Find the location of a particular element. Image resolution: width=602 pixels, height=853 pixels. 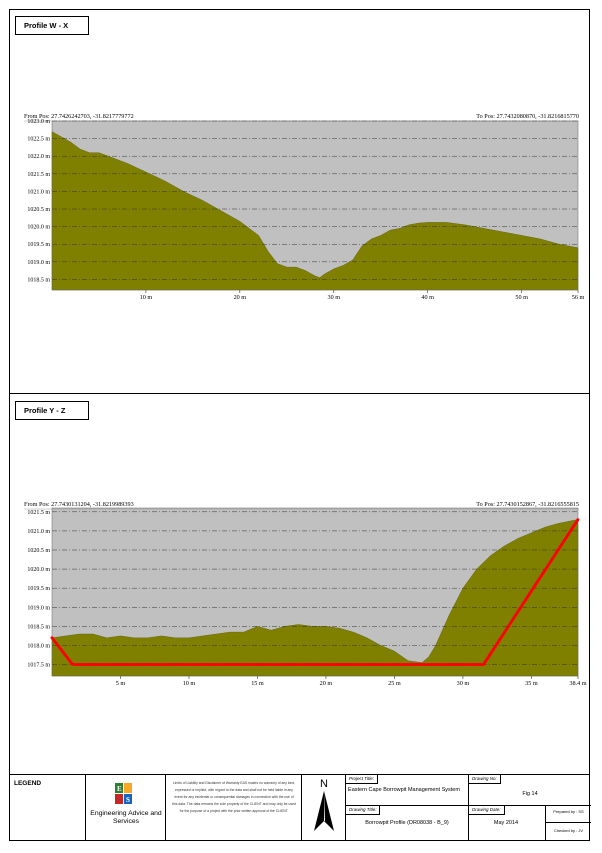

x-tick-label: 15 m is located at coordinates (257, 683).